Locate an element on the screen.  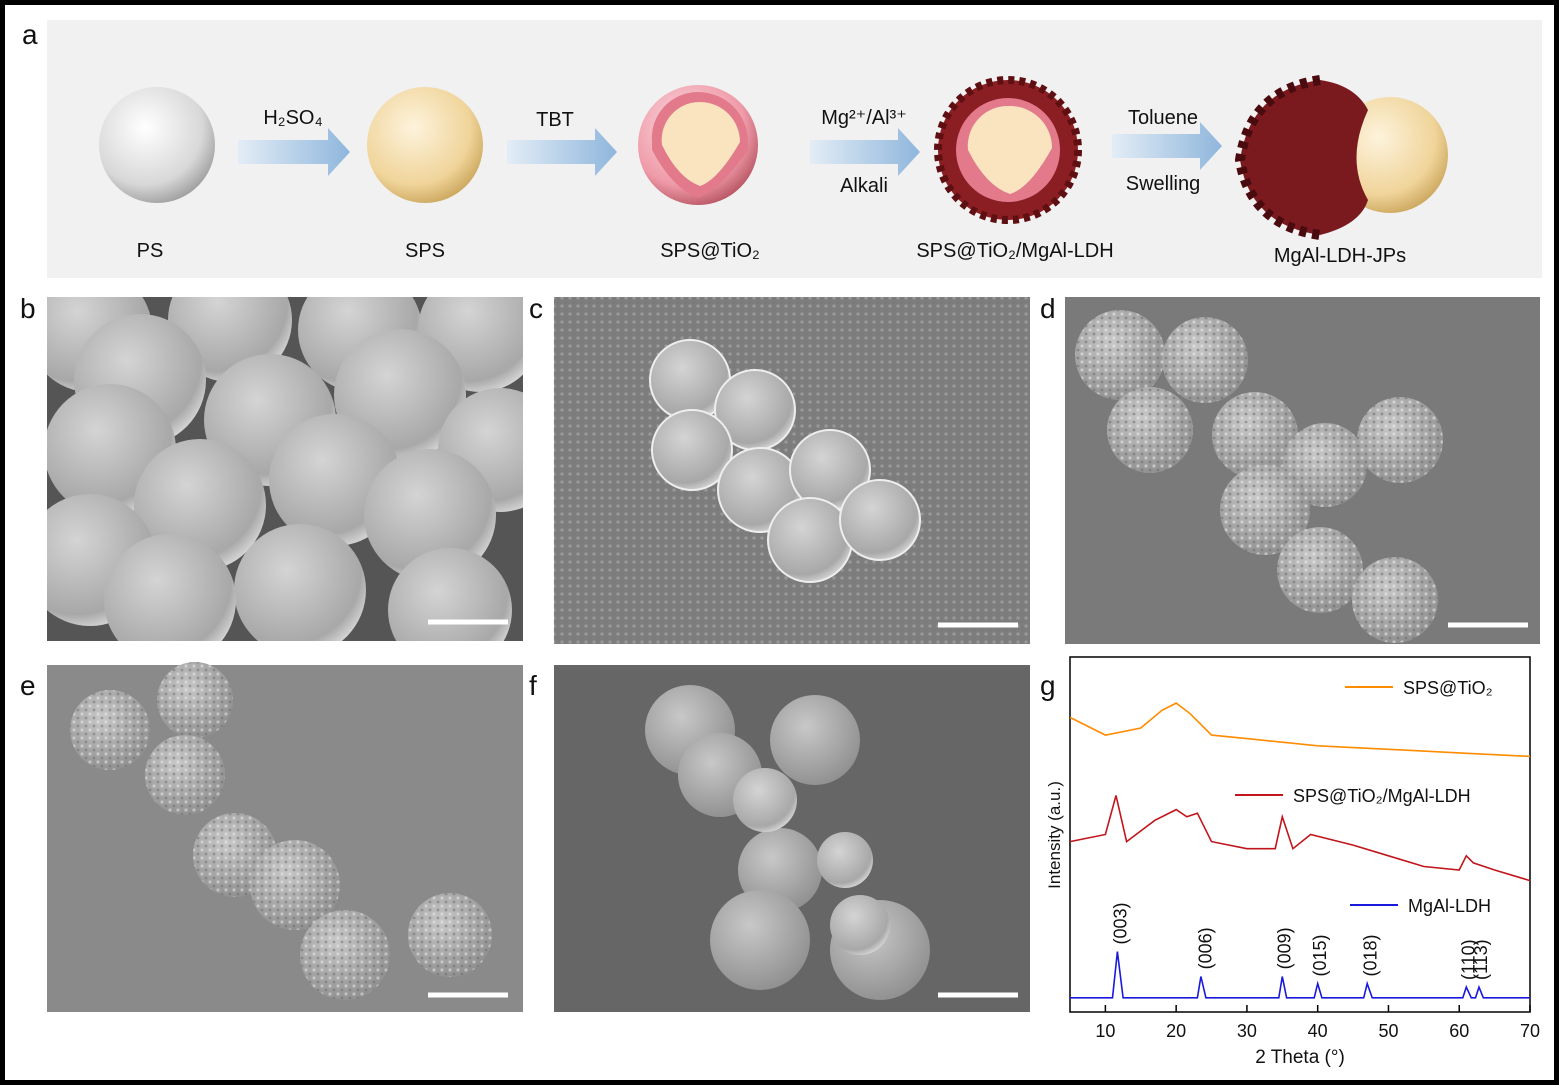
x-tick-label: 10 is located at coordinates (1105, 1031).